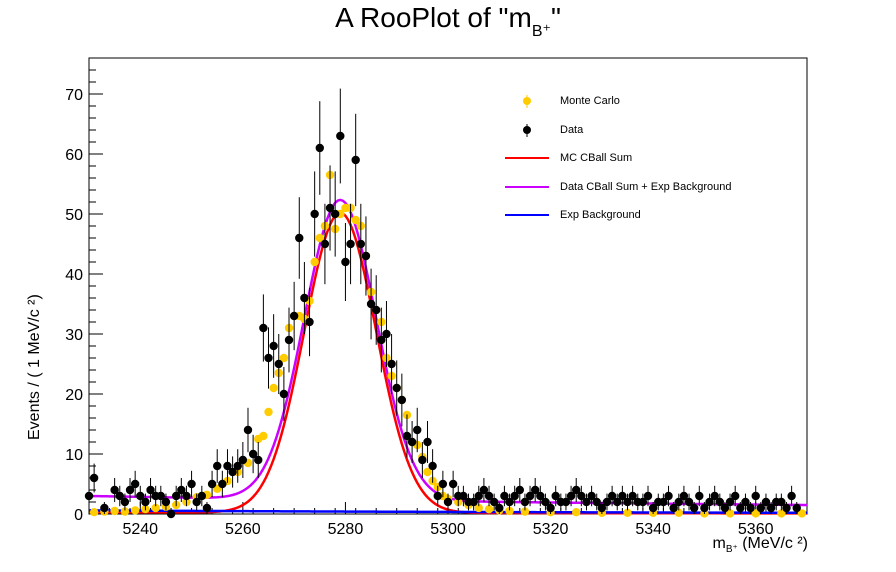 The image size is (896, 572). What do you see at coordinates (527, 186) in the screenshot?
I see `legend-line-data-cball-sum` at bounding box center [527, 186].